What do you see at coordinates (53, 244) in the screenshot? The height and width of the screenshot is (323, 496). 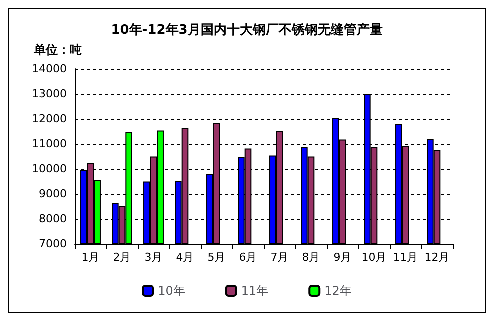 I see `y-tick-label: 7000` at bounding box center [53, 244].